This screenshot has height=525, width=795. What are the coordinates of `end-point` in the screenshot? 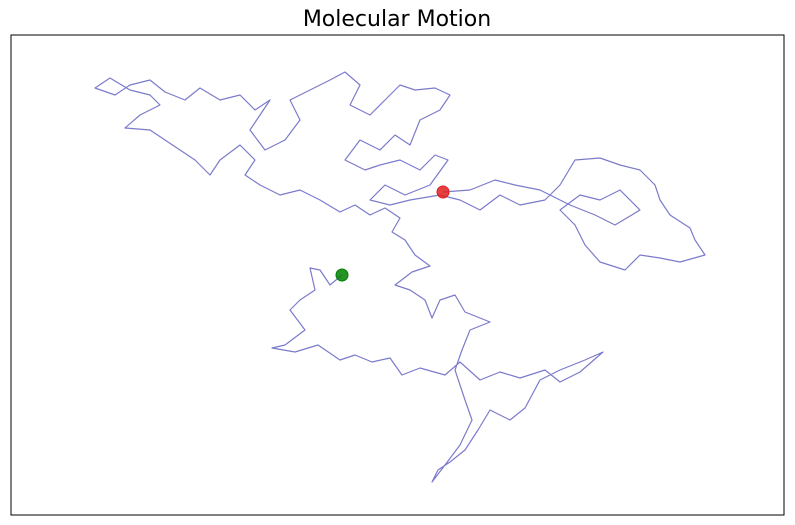 It's located at (443, 192).